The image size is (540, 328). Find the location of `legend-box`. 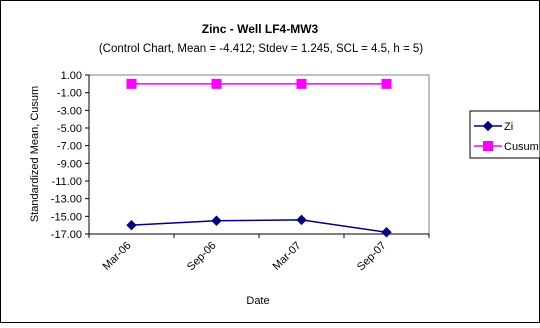

legend-box is located at coordinates (504, 134).